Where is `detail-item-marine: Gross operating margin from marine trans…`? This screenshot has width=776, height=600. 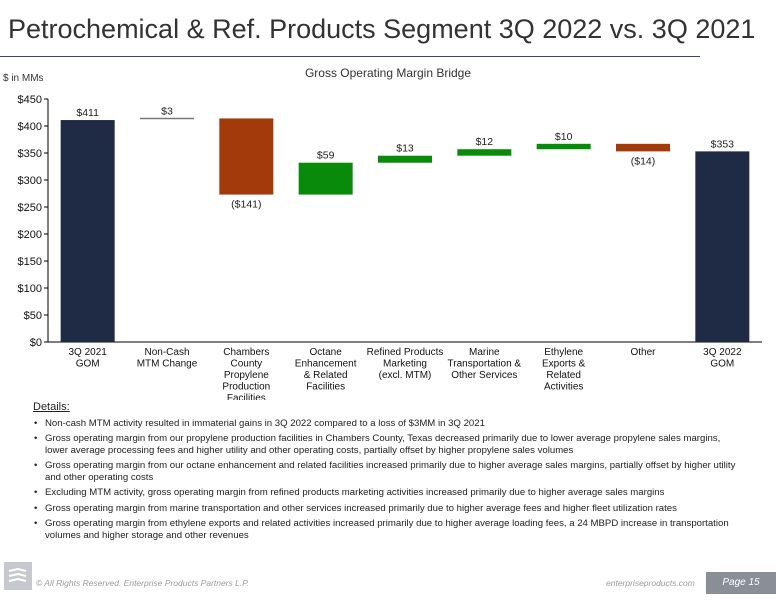 detail-item-marine: Gross operating margin from marine trans… is located at coordinates (386, 509).